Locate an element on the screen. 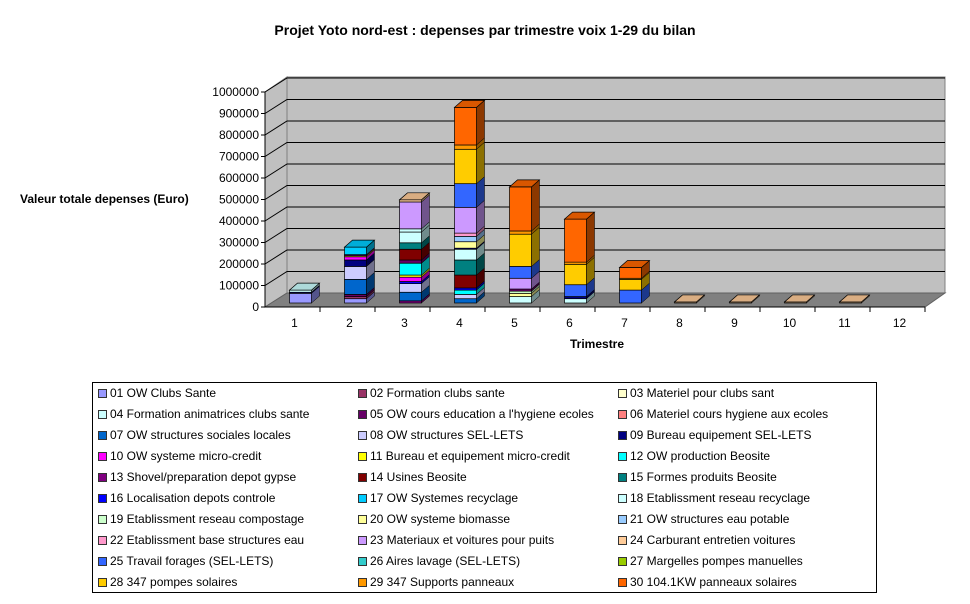 The width and height of the screenshot is (970, 604). legend-item: 08 OW structures SEL-LETS is located at coordinates (440, 435).